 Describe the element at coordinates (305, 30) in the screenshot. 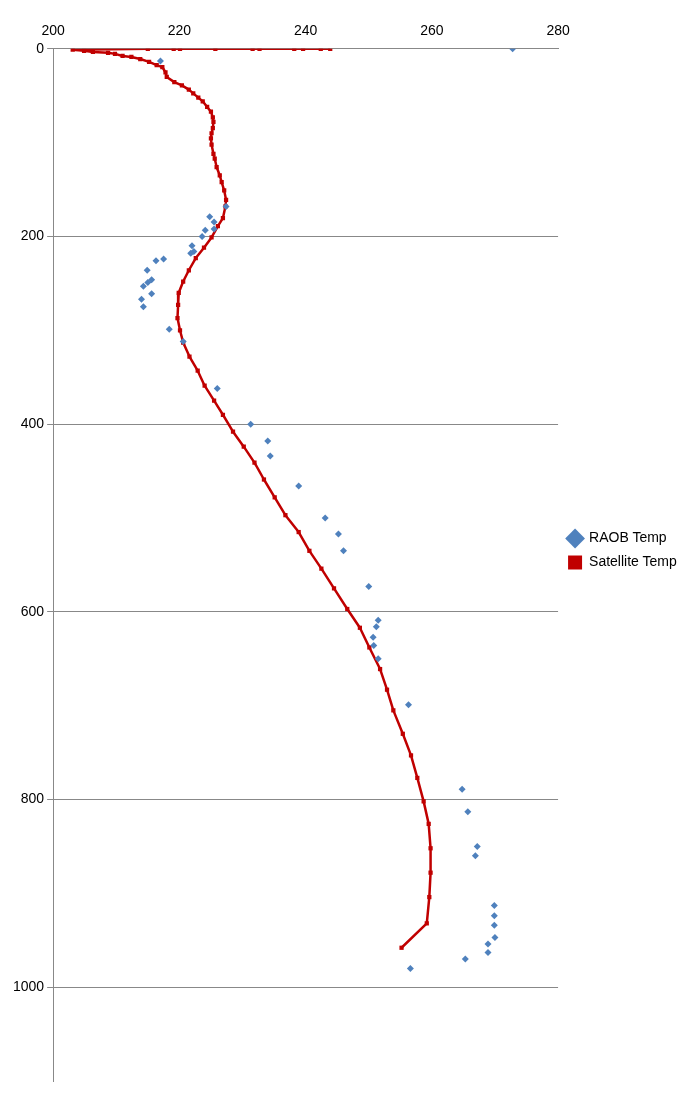

I see `x-tick-label: 240` at that location.